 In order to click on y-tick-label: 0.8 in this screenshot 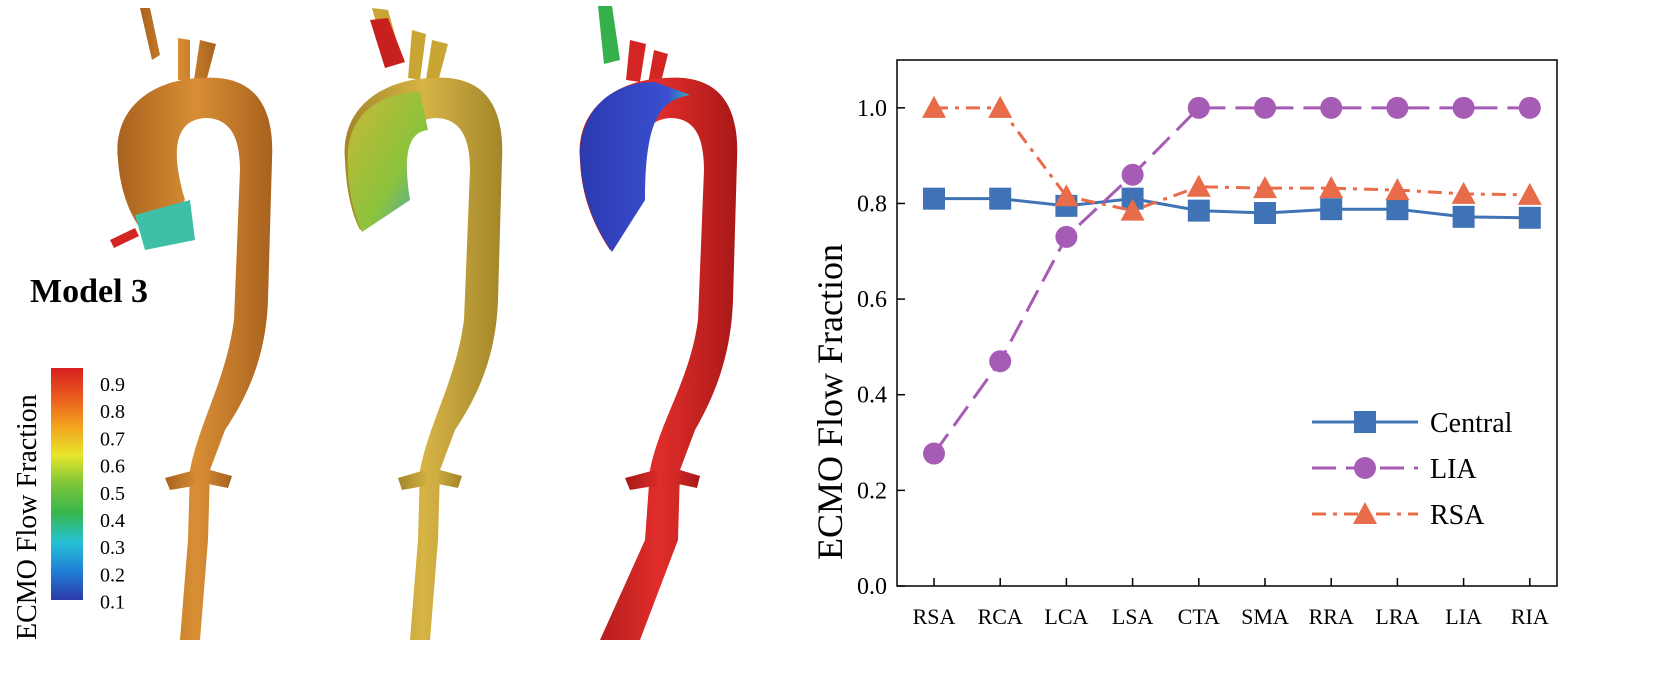, I will do `click(872, 204)`.